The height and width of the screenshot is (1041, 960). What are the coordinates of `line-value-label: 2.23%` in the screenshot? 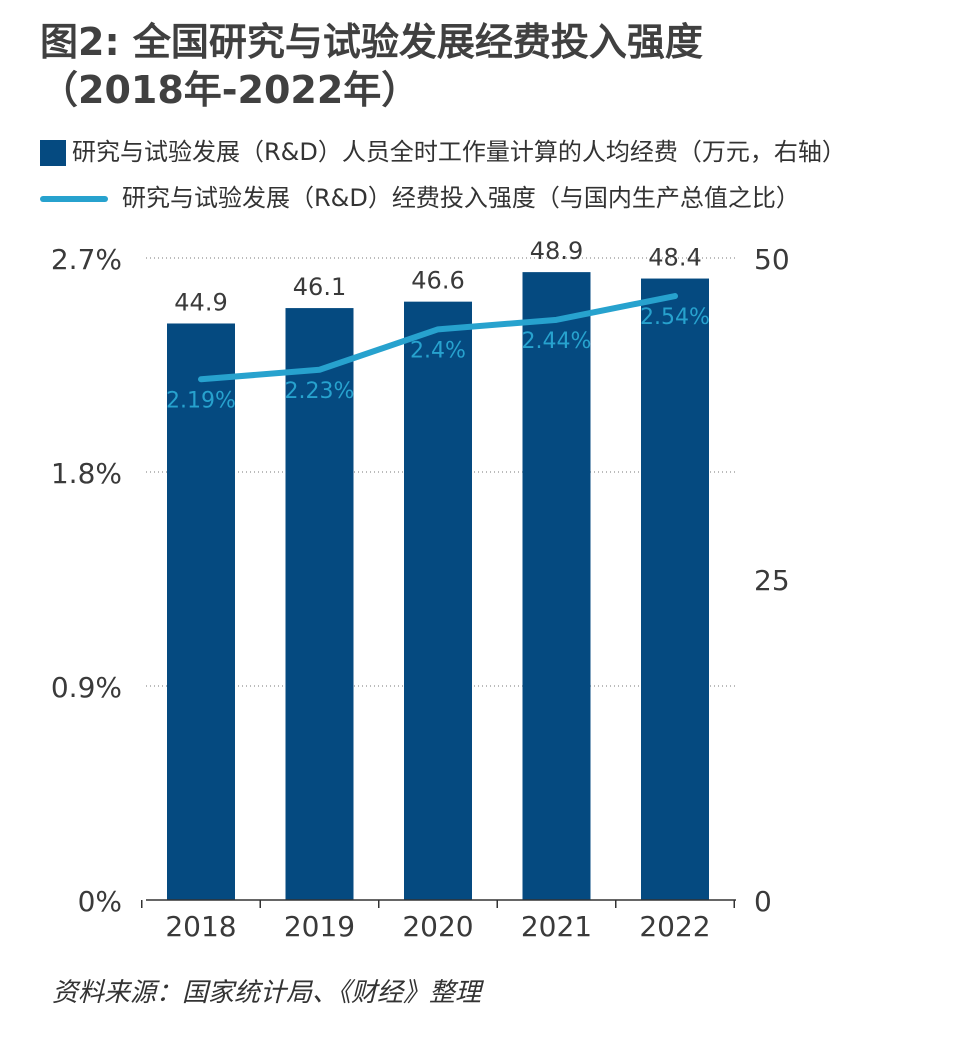 It's located at (320, 391).